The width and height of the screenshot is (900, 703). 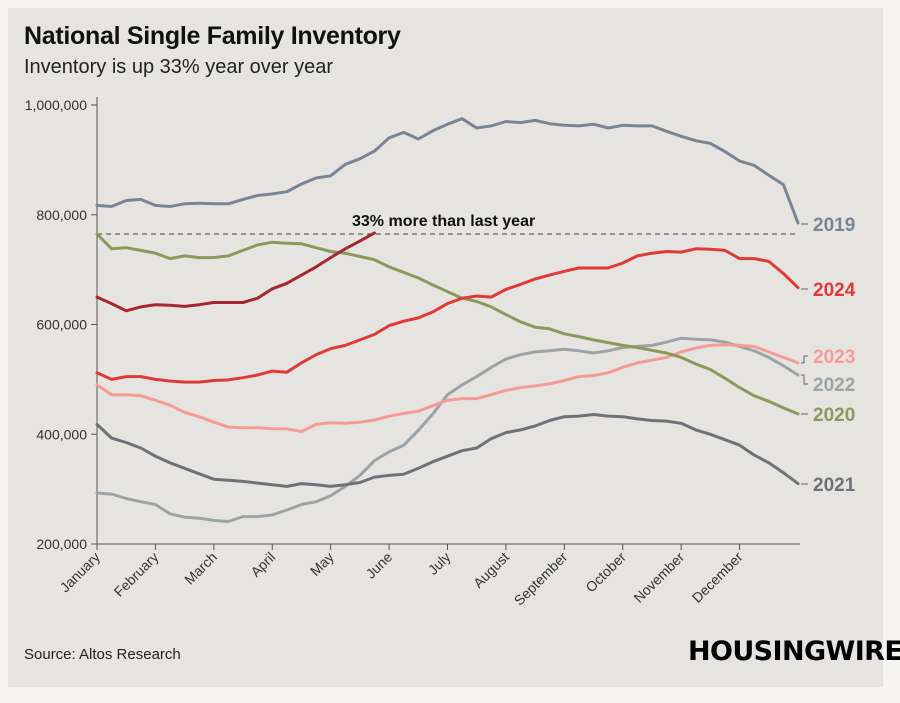 I want to click on chart-subtitle: Inventory is up 33% year over year, so click(x=179, y=67).